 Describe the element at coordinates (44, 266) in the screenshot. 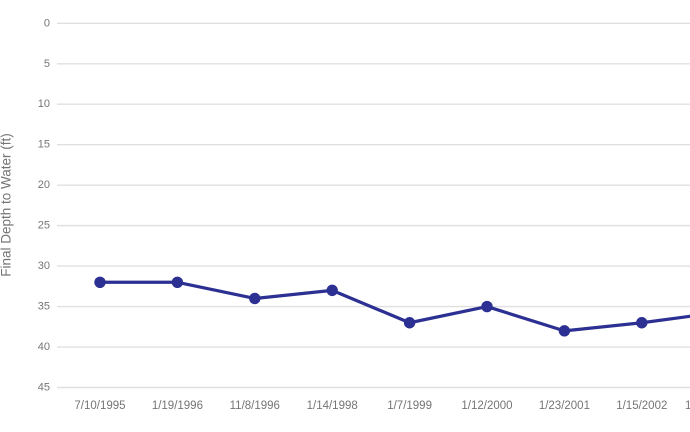

I see `y-tick-label: 30` at that location.